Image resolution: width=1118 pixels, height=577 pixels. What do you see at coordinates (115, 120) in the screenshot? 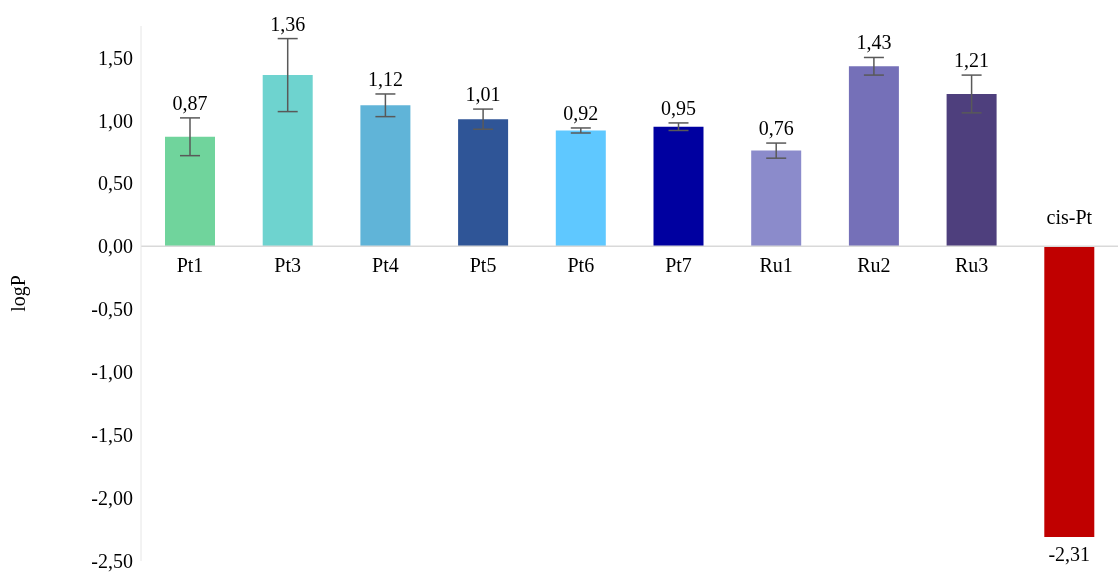
I see `y-tick-label: 1,00` at bounding box center [115, 120].